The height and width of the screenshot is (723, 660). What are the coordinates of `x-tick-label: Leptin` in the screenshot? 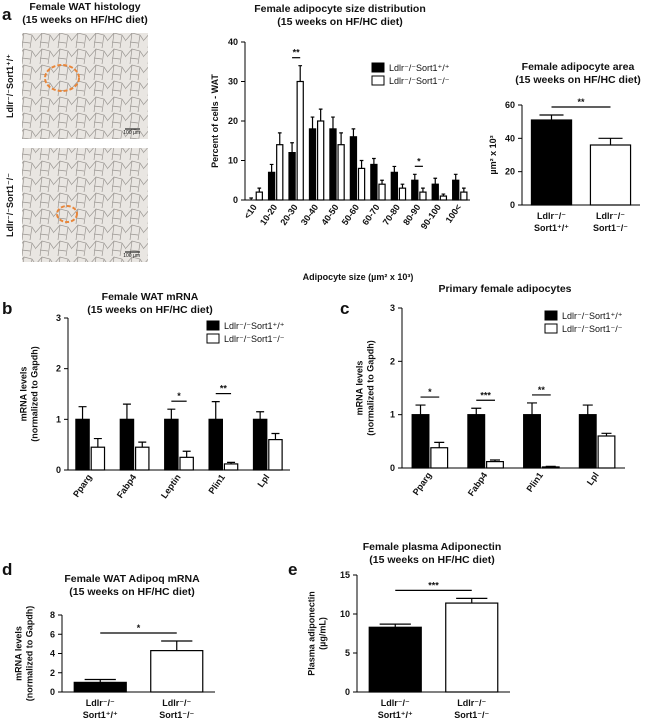 It's located at (171, 486).